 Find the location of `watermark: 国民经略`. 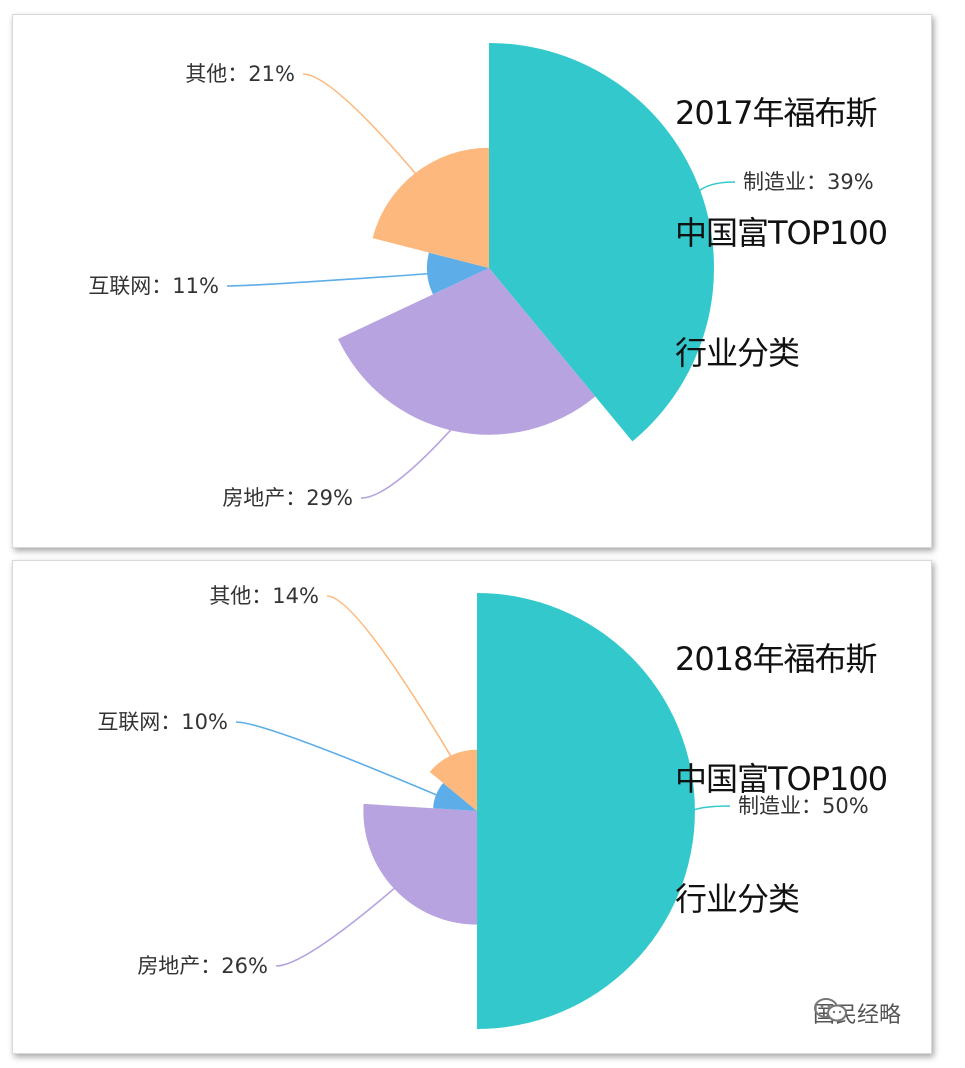

watermark: 国民经略 is located at coordinates (857, 1013).